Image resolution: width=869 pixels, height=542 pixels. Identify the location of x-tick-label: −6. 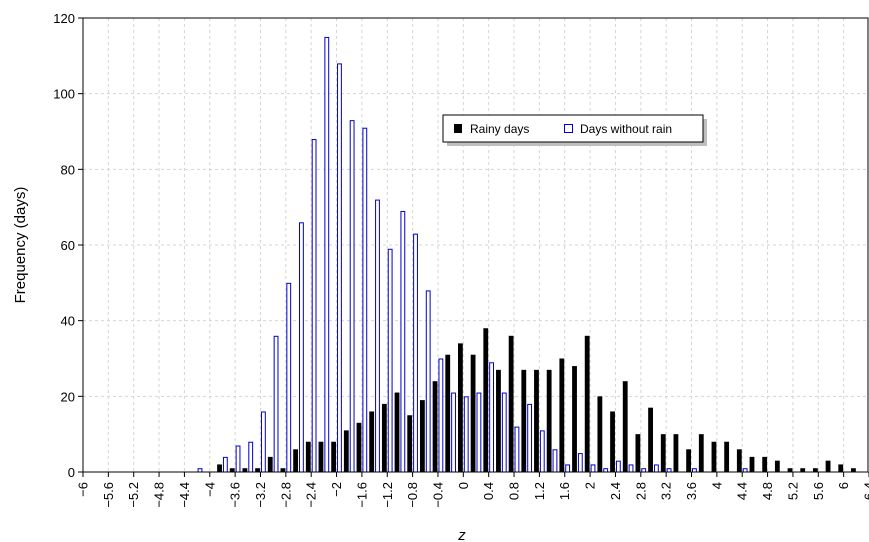
(83, 489).